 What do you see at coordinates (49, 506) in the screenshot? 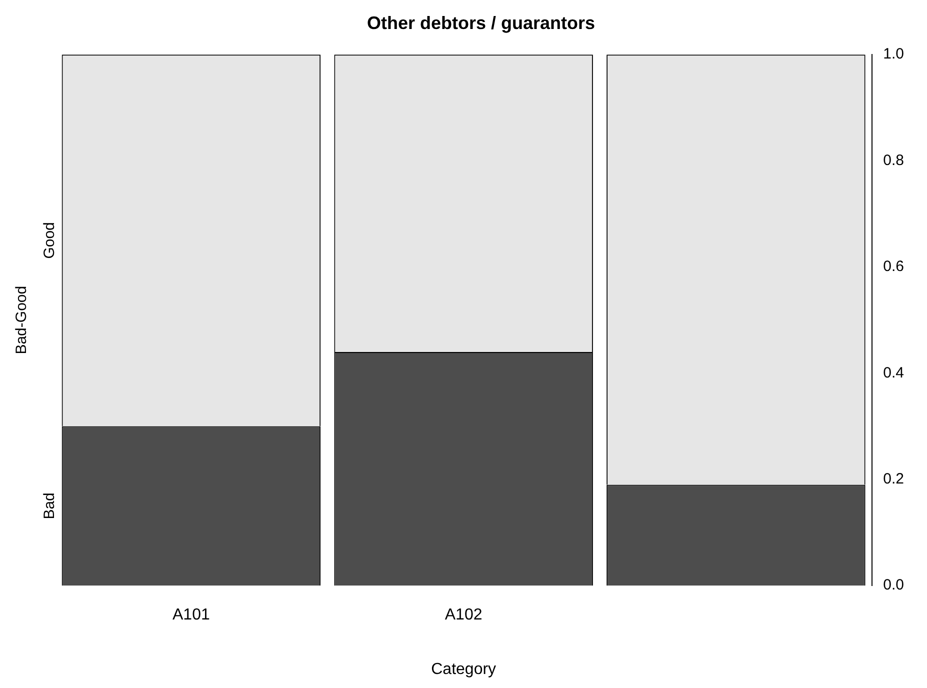
I see `text: Bad` at bounding box center [49, 506].